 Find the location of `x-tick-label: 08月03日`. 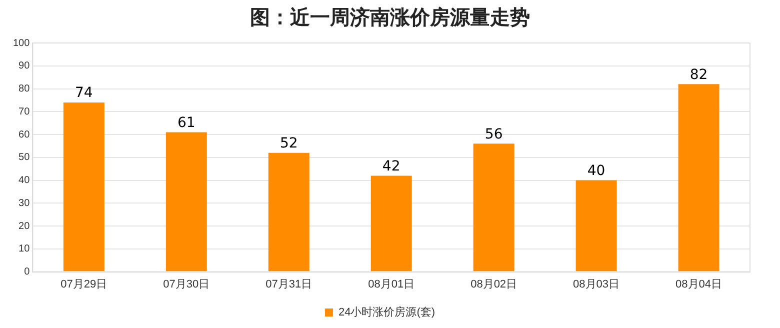

x-tick-label: 08月03日 is located at coordinates (596, 284).